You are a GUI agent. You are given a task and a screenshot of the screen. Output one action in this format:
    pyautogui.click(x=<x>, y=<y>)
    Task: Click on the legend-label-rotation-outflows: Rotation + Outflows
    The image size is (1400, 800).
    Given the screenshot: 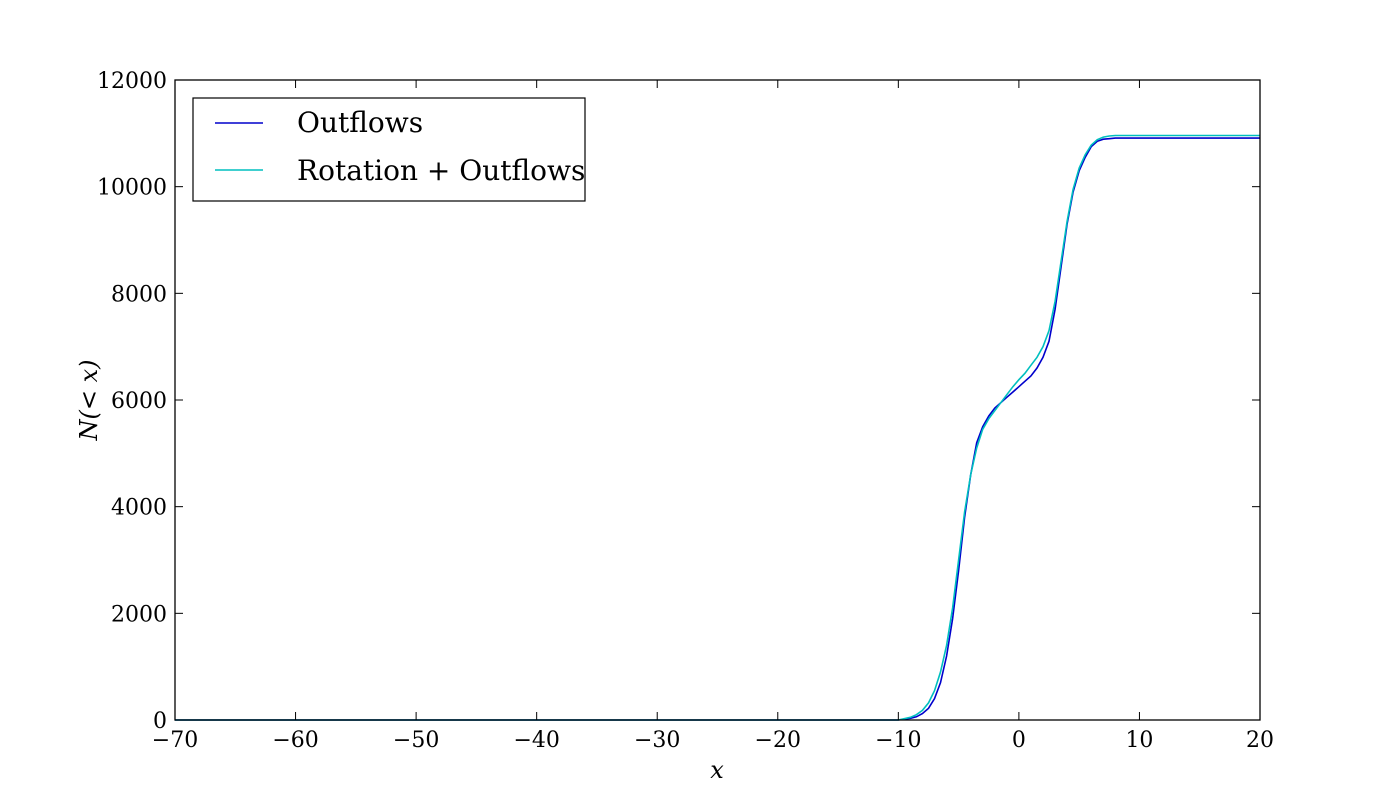 What is the action you would take?
    pyautogui.click(x=441, y=170)
    